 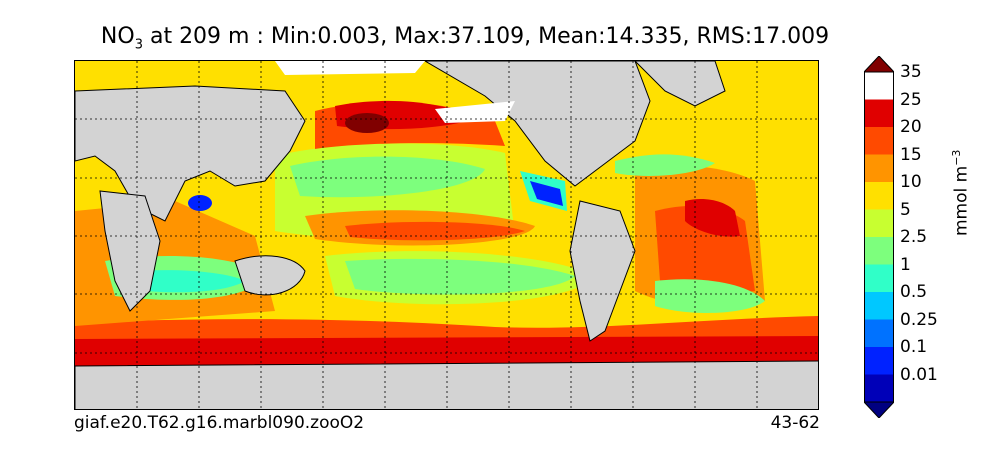 I want to click on colorbar-tick-label: 35, so click(x=911, y=72).